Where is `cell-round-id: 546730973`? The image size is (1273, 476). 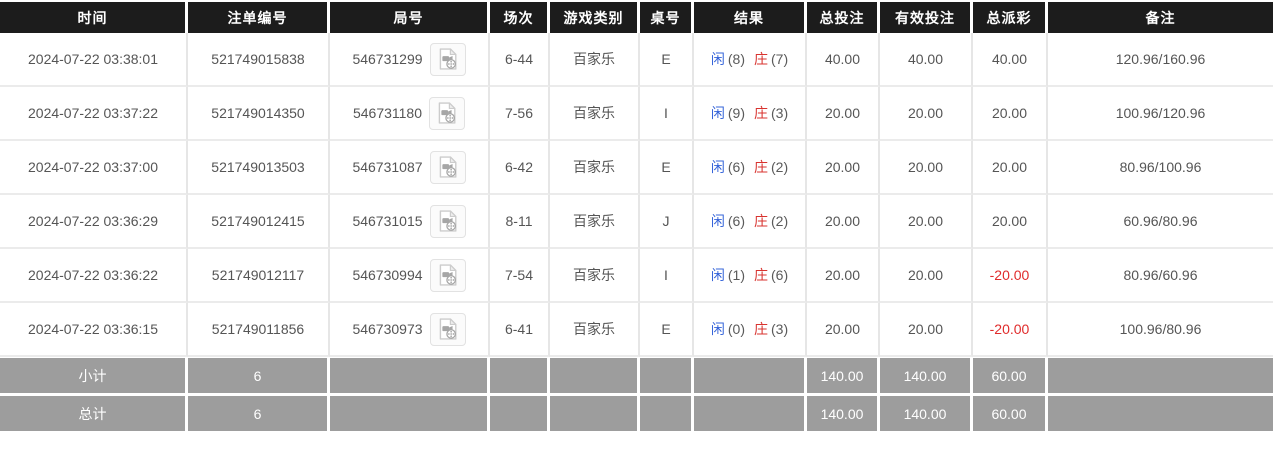
cell-round-id: 546730973 is located at coordinates (410, 330).